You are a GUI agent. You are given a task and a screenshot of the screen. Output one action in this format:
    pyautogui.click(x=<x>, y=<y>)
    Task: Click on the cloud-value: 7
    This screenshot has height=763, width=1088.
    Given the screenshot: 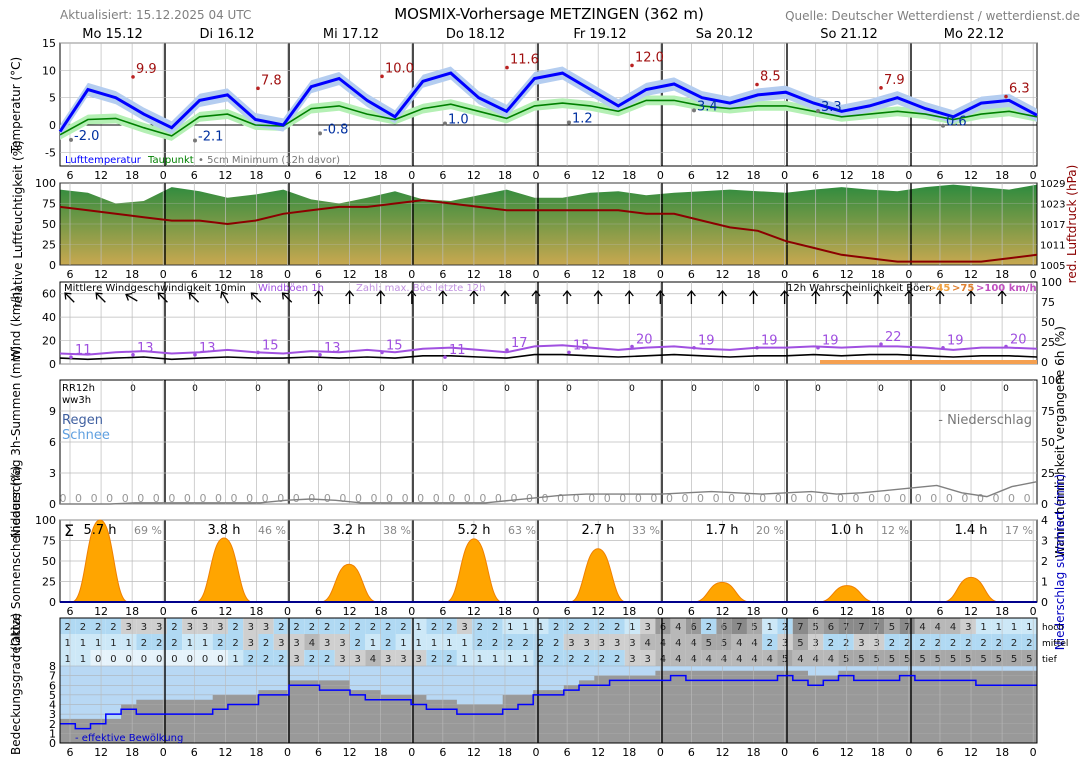 What is the action you would take?
    pyautogui.click(x=739, y=627)
    